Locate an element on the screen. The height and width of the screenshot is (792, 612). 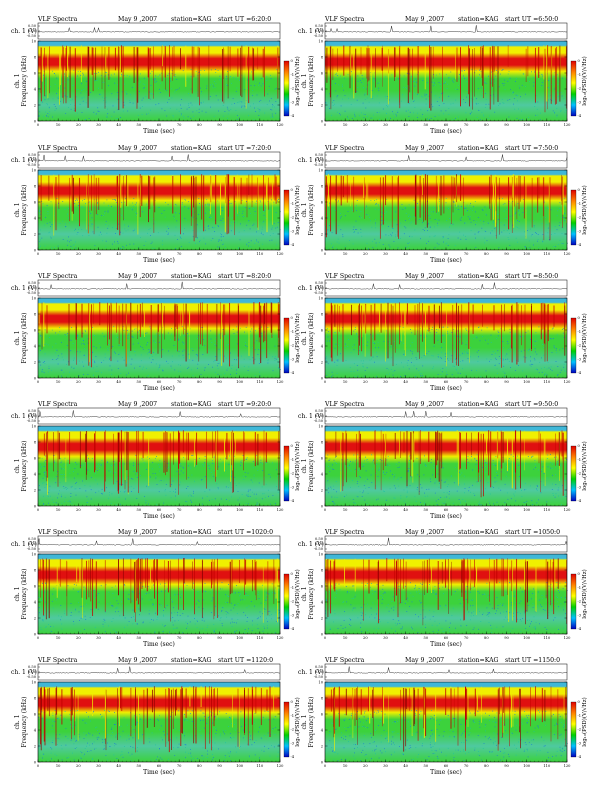
x-tick-label: 100 is located at coordinates (527, 254).